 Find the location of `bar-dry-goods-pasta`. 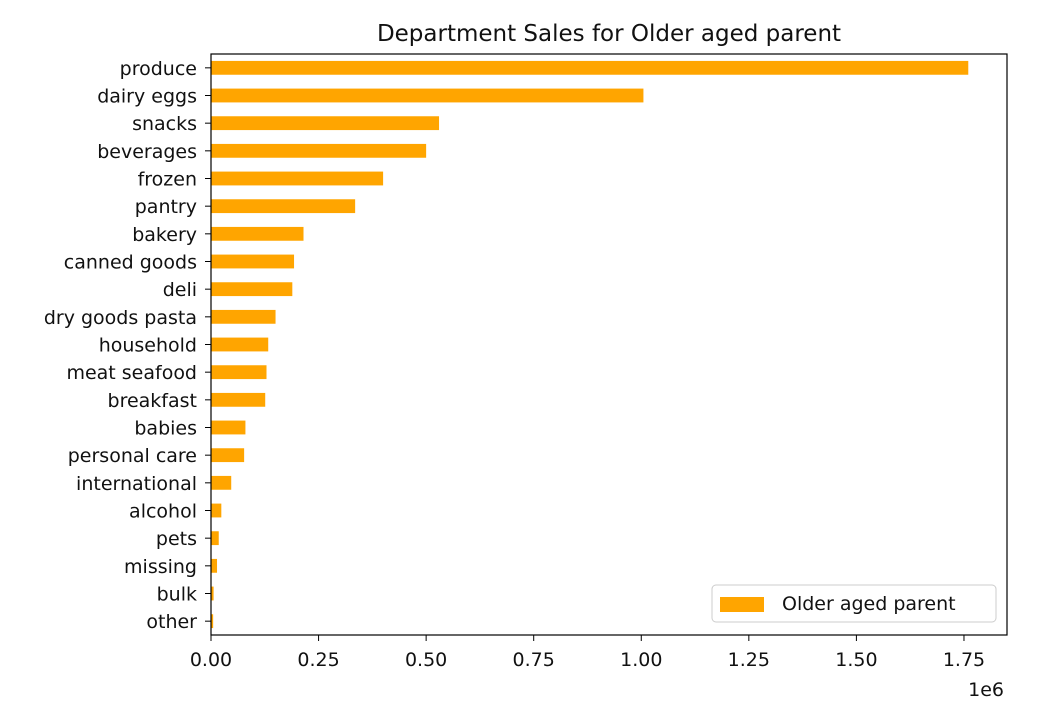

bar-dry-goods-pasta is located at coordinates (243, 316).